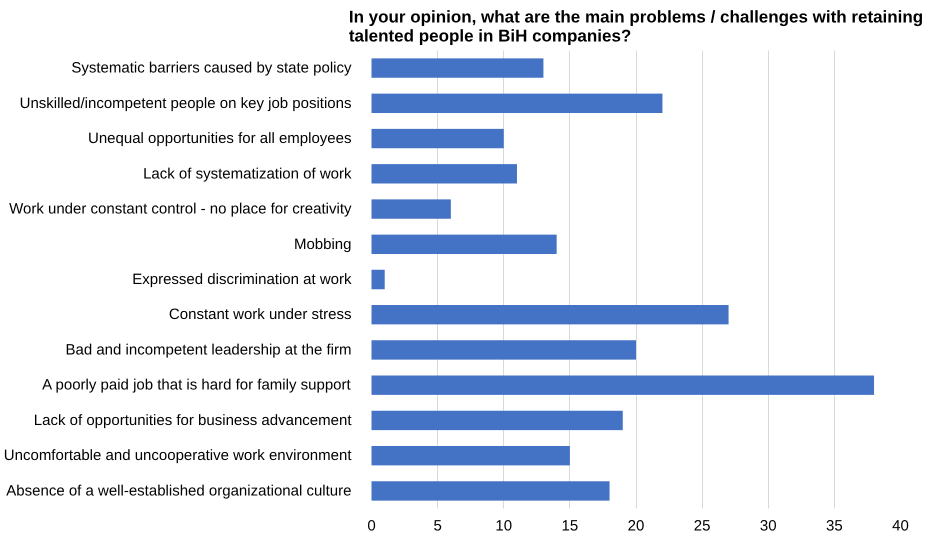 The image size is (929, 537). Describe the element at coordinates (570, 526) in the screenshot. I see `x-tick-label: 15` at that location.